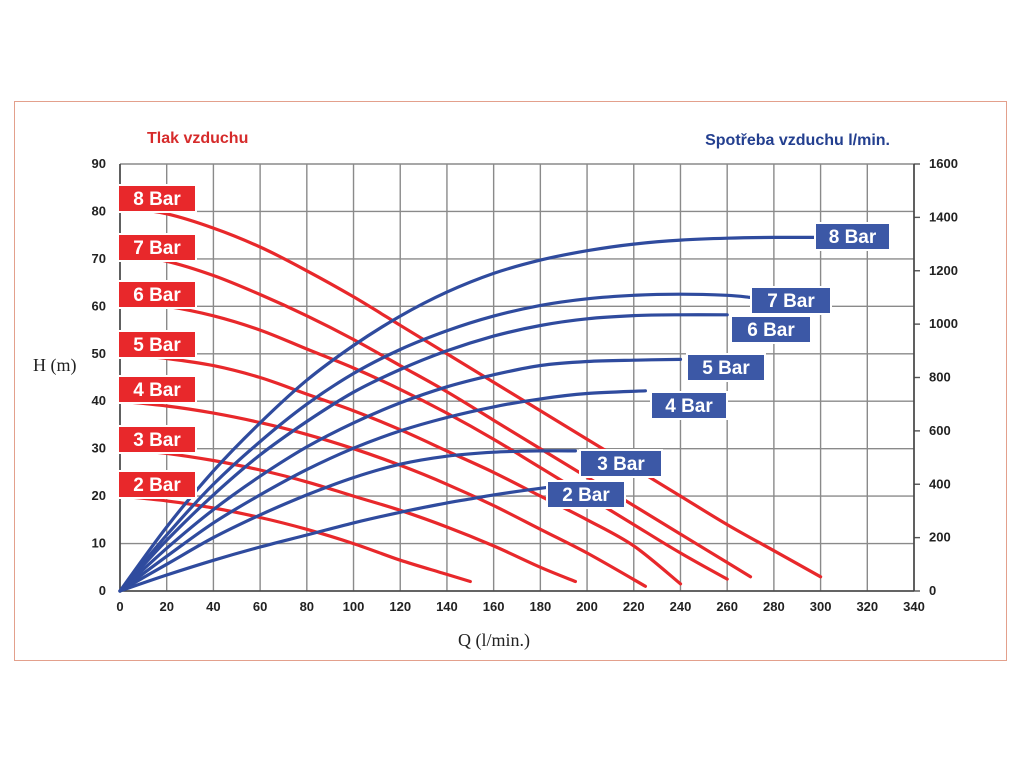 Image resolution: width=1024 pixels, height=768 pixels. Describe the element at coordinates (774, 606) in the screenshot. I see `x-tick-label: 280` at that location.